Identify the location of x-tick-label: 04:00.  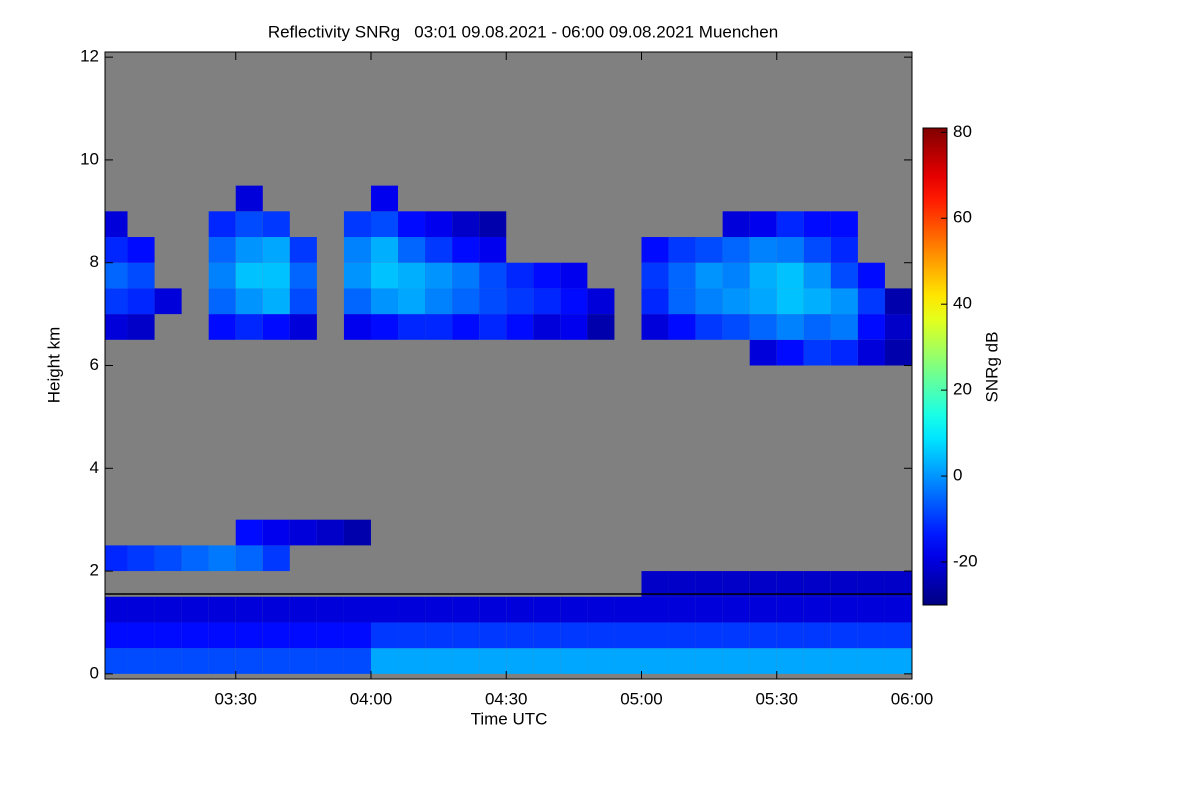
(371, 698).